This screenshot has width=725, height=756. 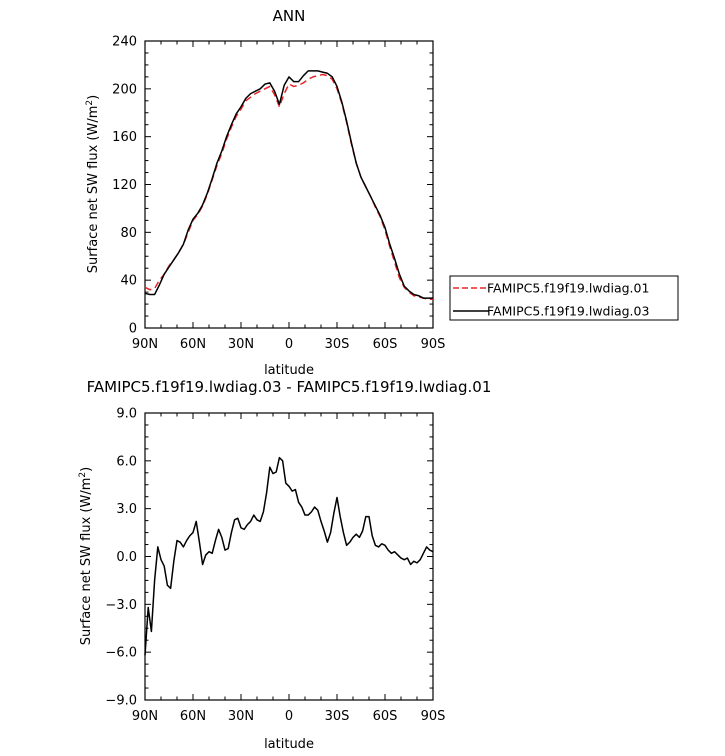 What do you see at coordinates (124, 89) in the screenshot?
I see `y-tick-label: 200` at bounding box center [124, 89].